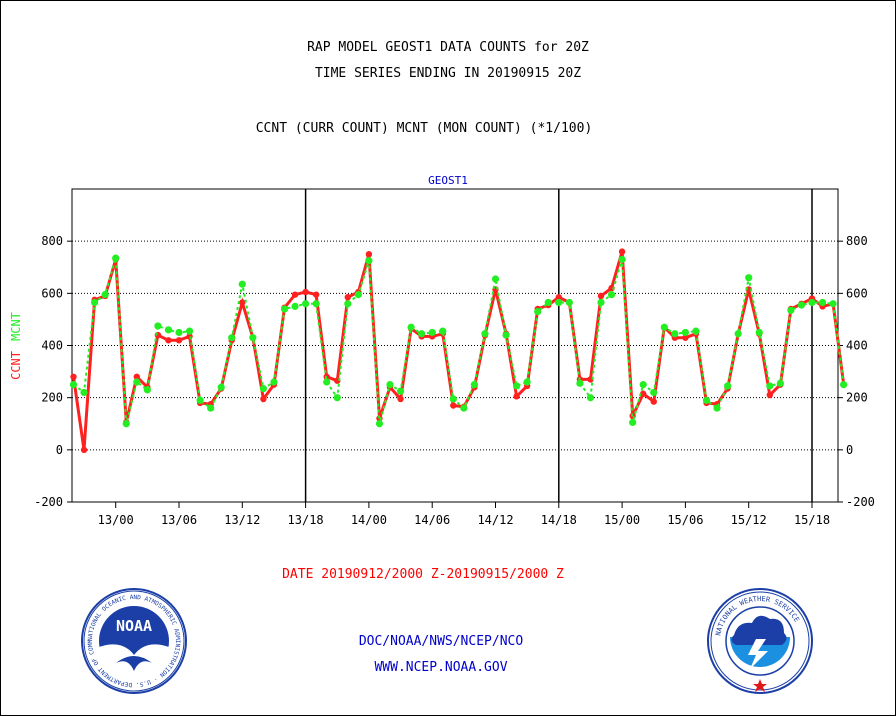  Describe the element at coordinates (16, 346) in the screenshot. I see `y-axis-label: CCNT MCNT` at that location.